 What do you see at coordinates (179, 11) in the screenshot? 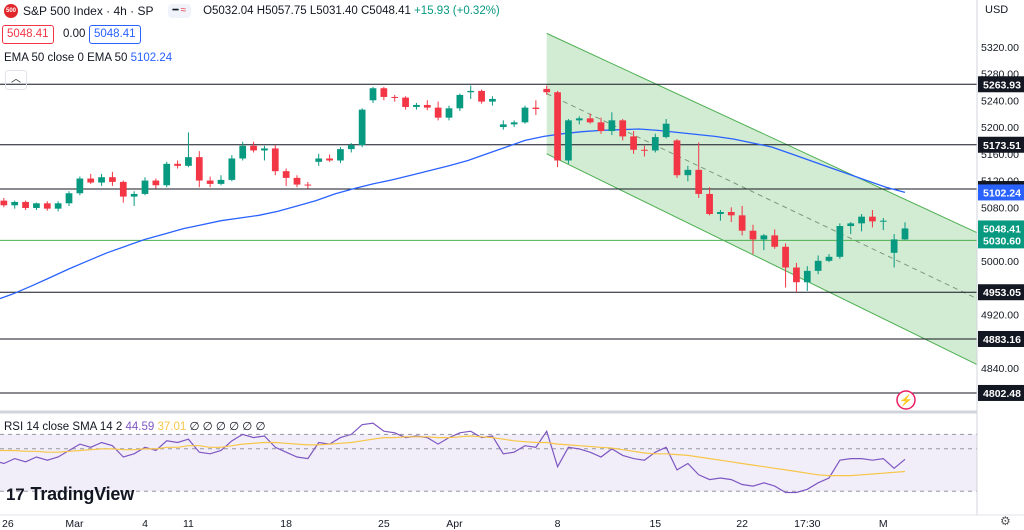
I see `visibility-toggle: ━ ≈` at bounding box center [179, 11].